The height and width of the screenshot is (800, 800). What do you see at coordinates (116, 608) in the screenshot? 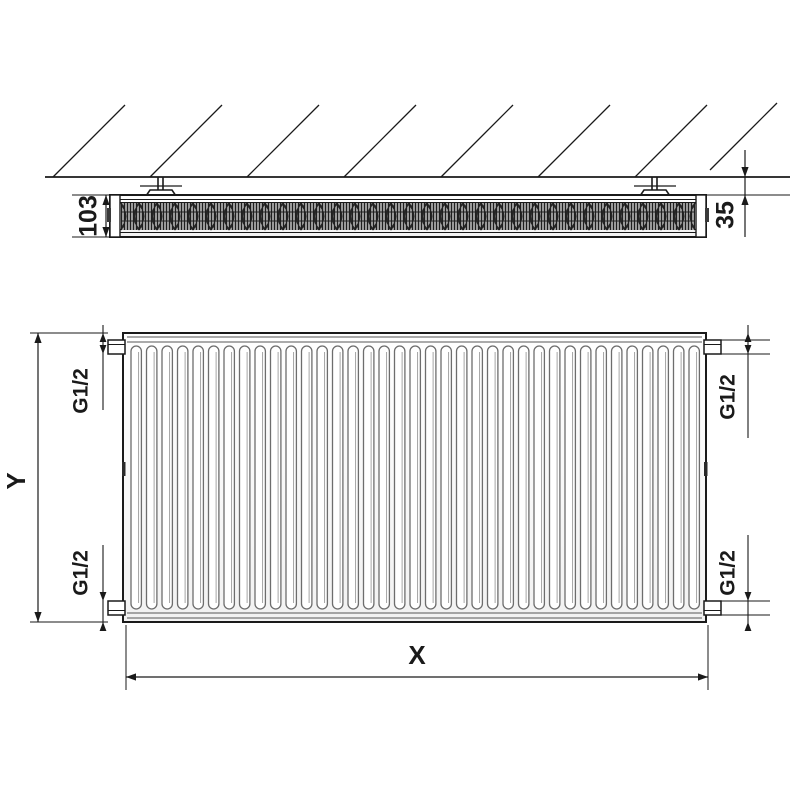
I see `port-bottom-left` at bounding box center [116, 608].